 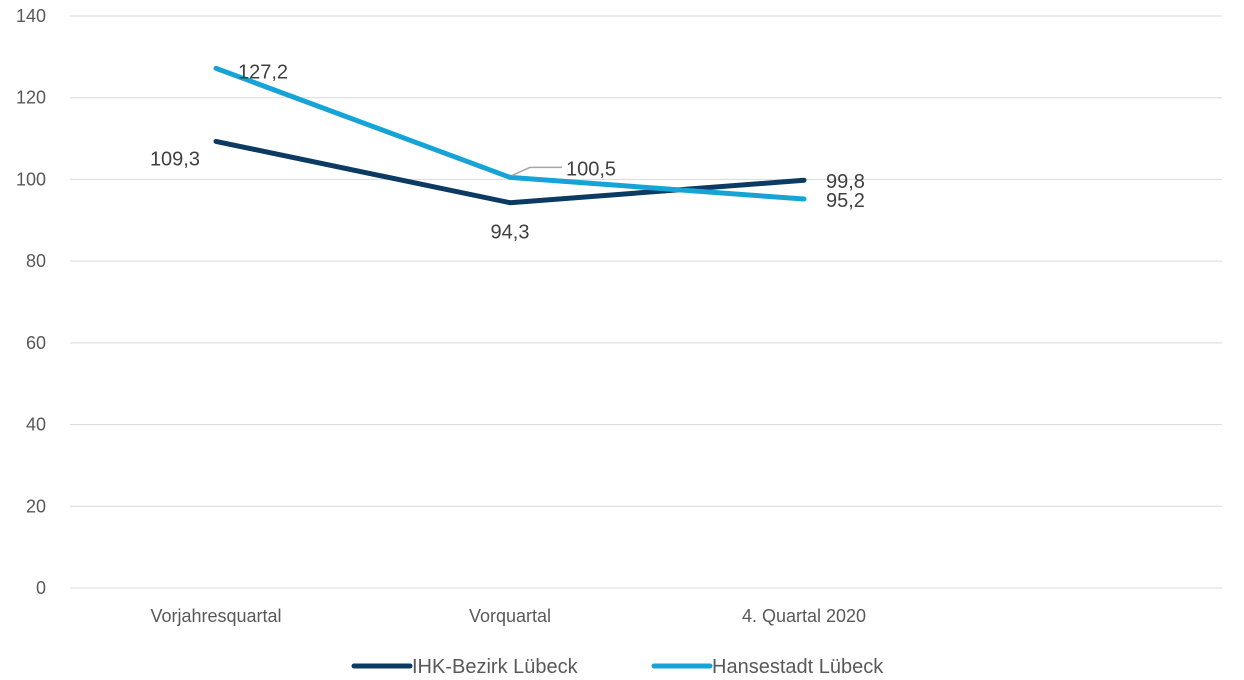 What do you see at coordinates (31, 98) in the screenshot?
I see `y-tick-label: 120` at bounding box center [31, 98].